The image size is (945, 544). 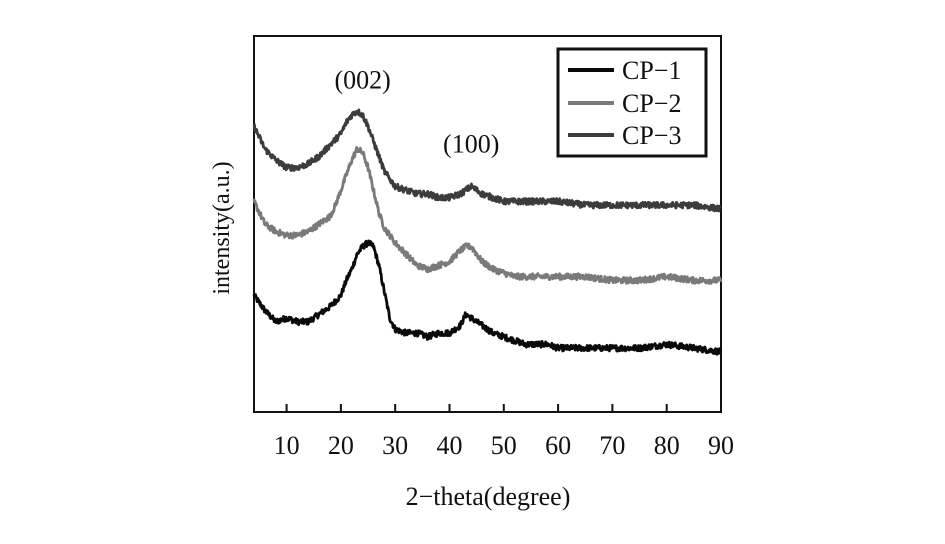 I want to click on series-line-cp1, so click(x=487, y=297).